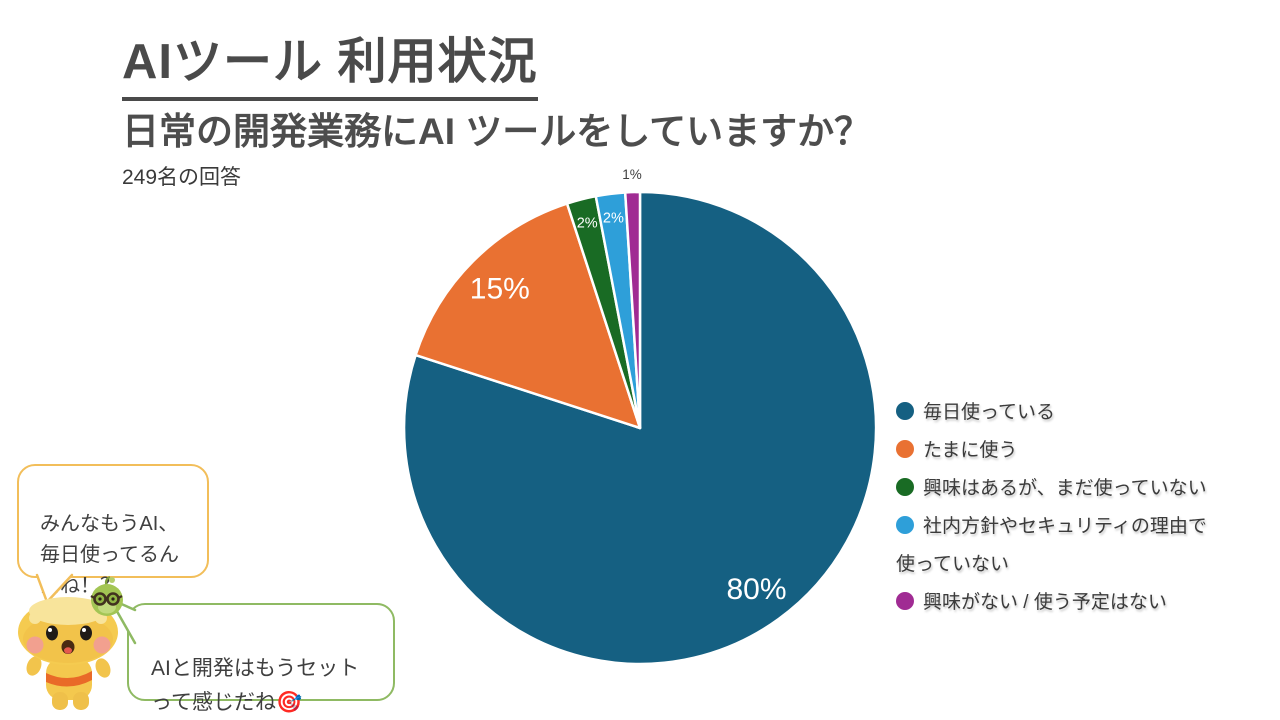  What do you see at coordinates (1057, 413) in the screenshot?
I see `legend-item-0: 毎日使っている` at bounding box center [1057, 413].